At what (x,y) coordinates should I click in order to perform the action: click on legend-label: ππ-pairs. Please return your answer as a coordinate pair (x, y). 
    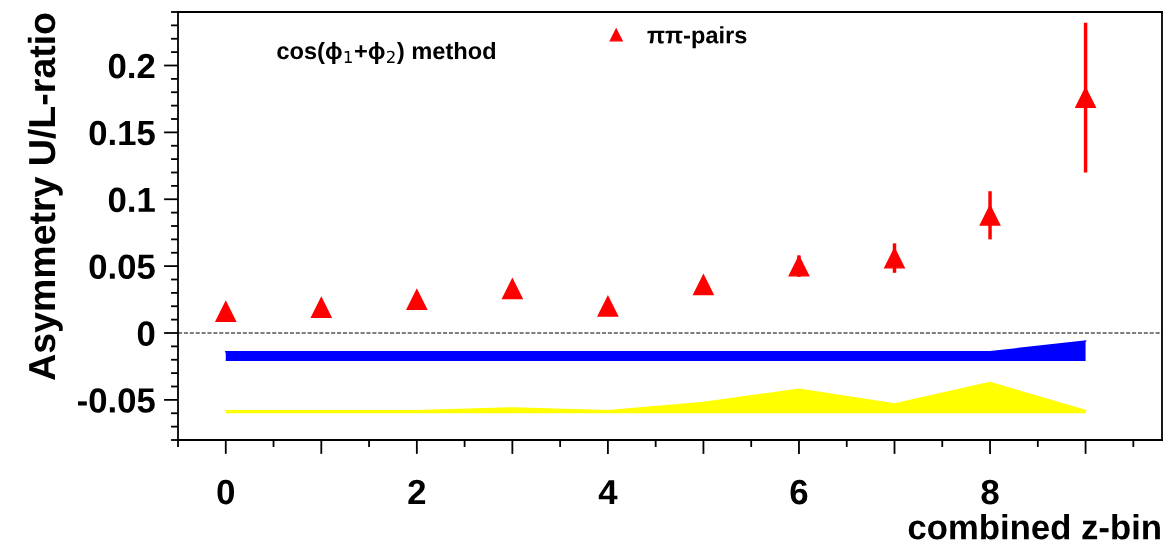
    Looking at the image, I should click on (697, 37).